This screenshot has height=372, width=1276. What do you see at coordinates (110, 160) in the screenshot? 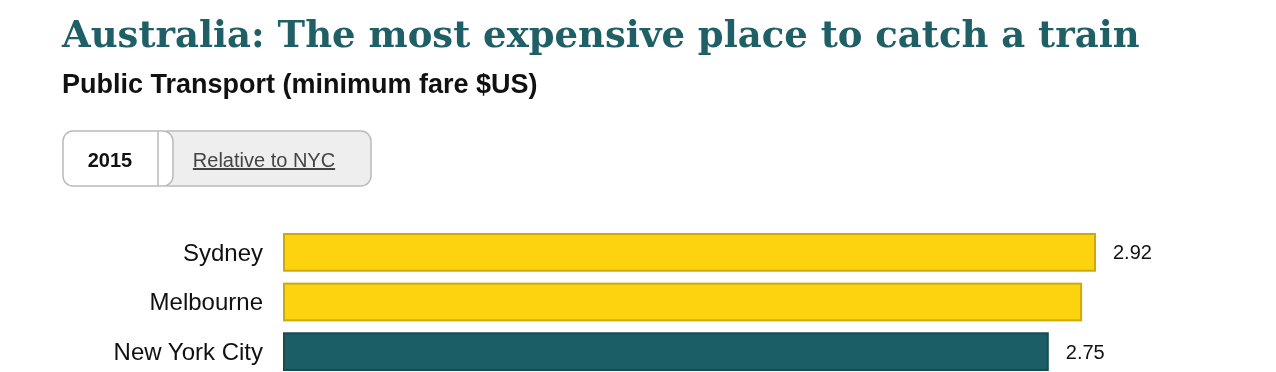
I see `text: 2015` at bounding box center [110, 160].